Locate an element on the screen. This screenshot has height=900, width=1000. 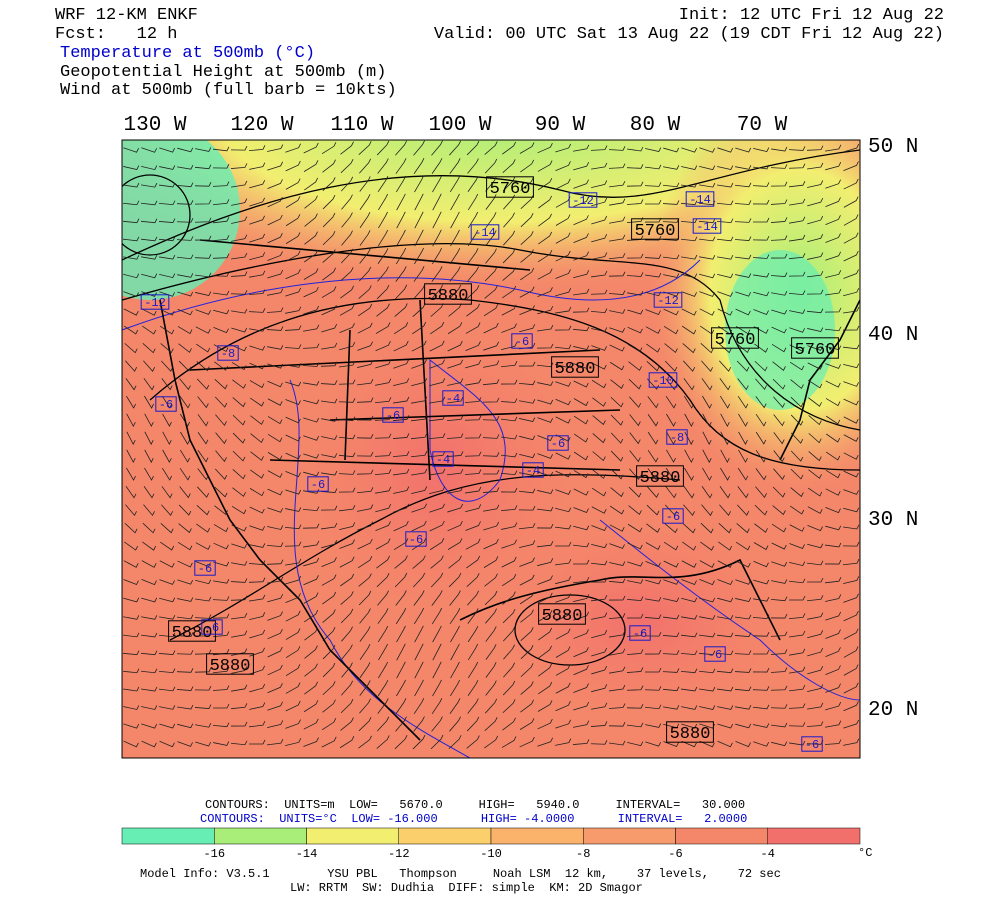
temp-label: -12 is located at coordinates (583, 200).